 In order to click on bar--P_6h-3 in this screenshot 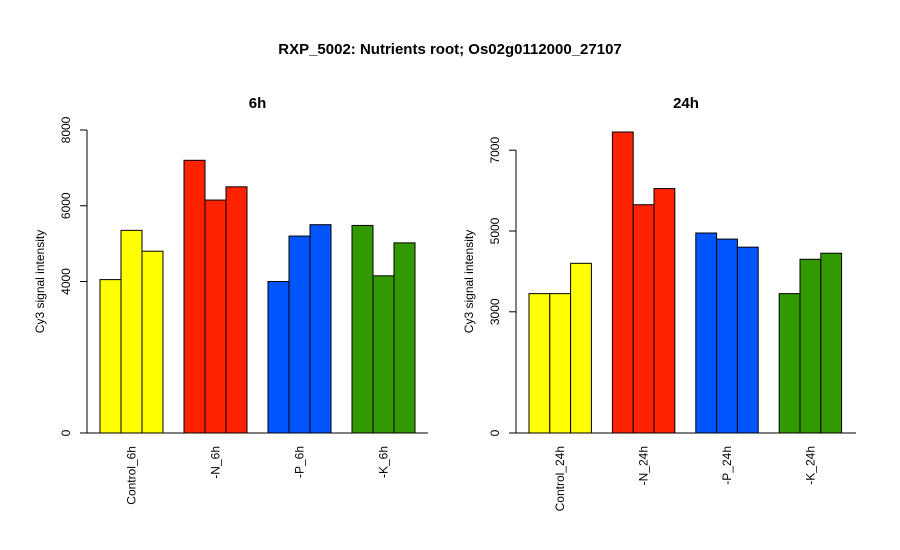, I will do `click(320, 329)`.